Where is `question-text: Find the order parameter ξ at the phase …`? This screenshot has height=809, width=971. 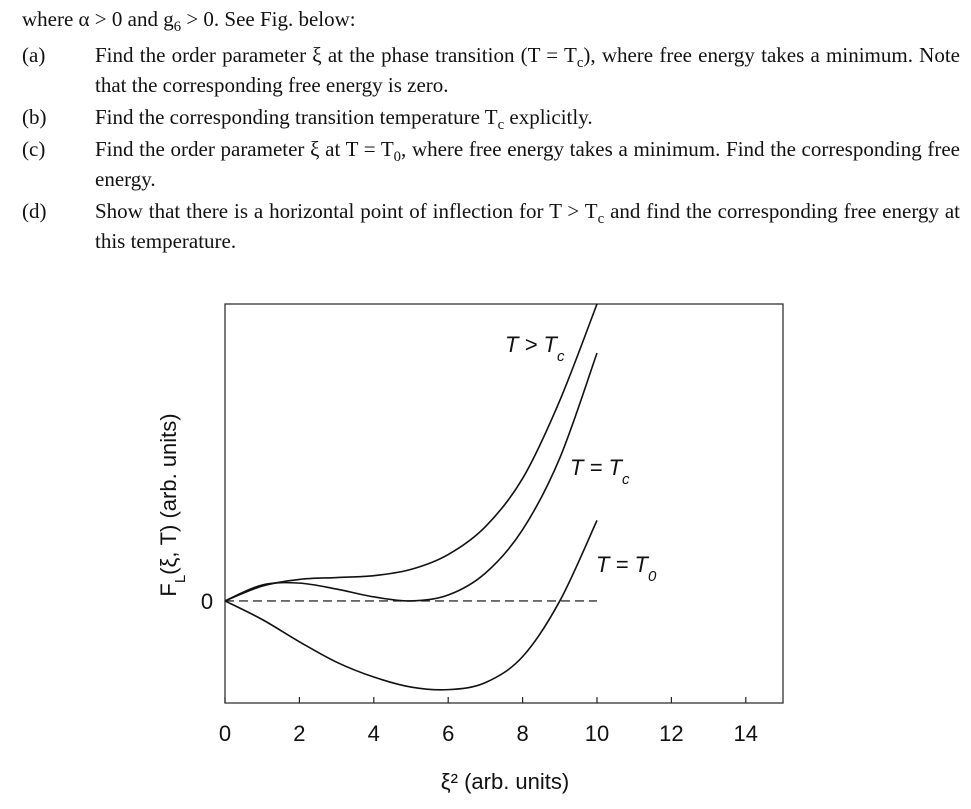 question-text: Find the order parameter ξ at the phase … is located at coordinates (527, 70).